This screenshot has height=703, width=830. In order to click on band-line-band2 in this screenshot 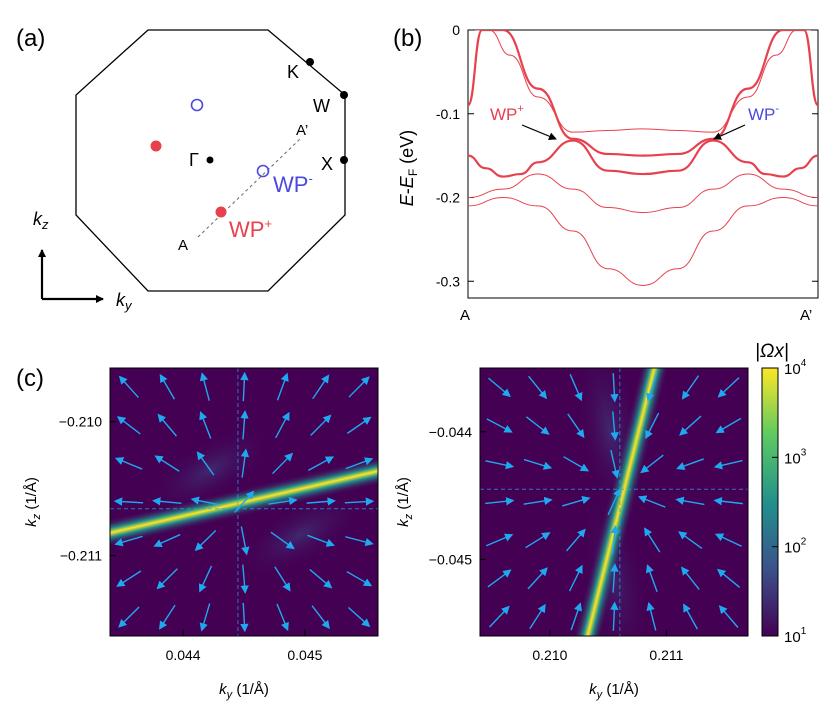, I will do `click(643, 158)`.